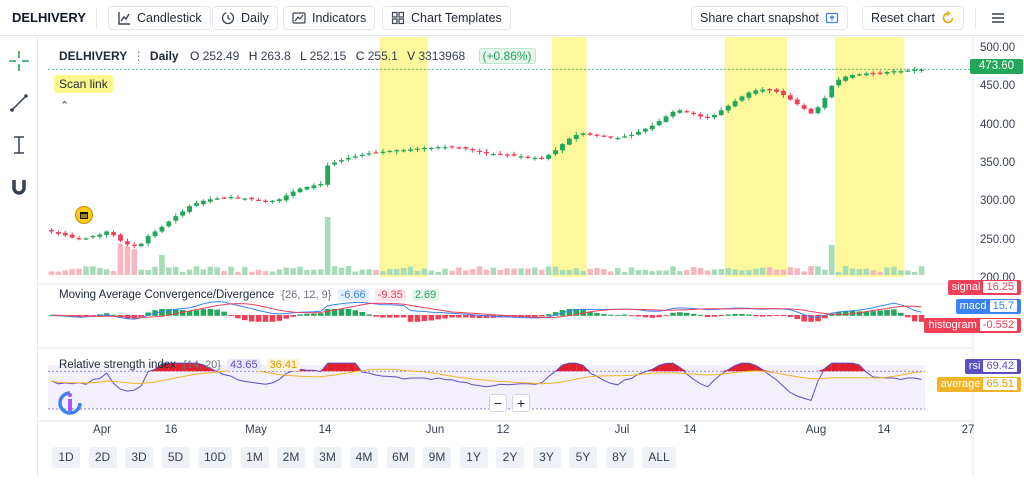  What do you see at coordinates (255, 457) in the screenshot?
I see `range-button-1m: 1M` at bounding box center [255, 457].